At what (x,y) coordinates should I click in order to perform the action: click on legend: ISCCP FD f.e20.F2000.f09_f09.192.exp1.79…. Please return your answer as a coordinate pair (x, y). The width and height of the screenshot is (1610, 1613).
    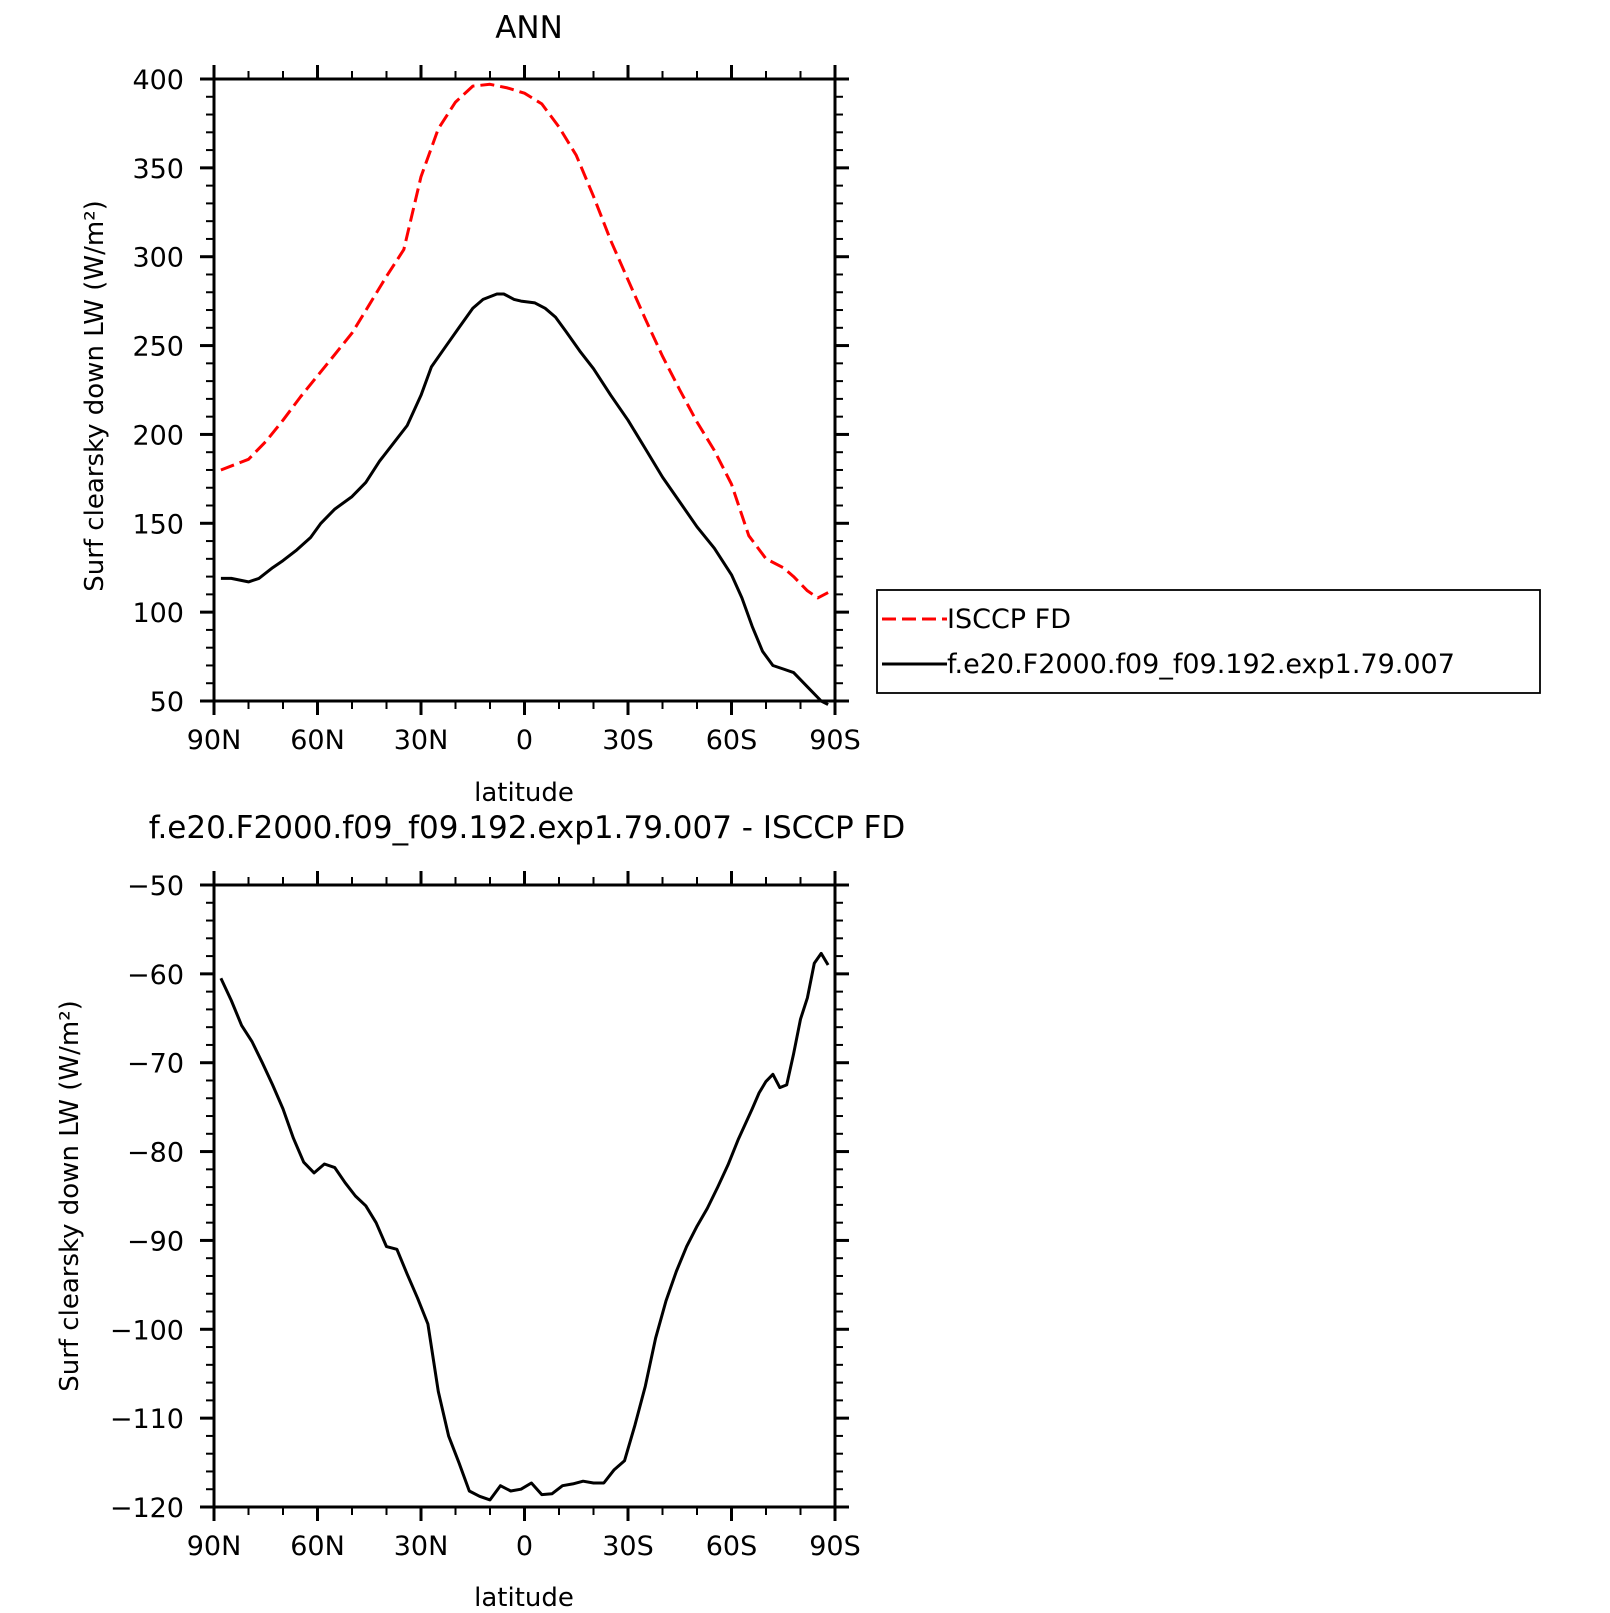
    Looking at the image, I should click on (1208, 641).